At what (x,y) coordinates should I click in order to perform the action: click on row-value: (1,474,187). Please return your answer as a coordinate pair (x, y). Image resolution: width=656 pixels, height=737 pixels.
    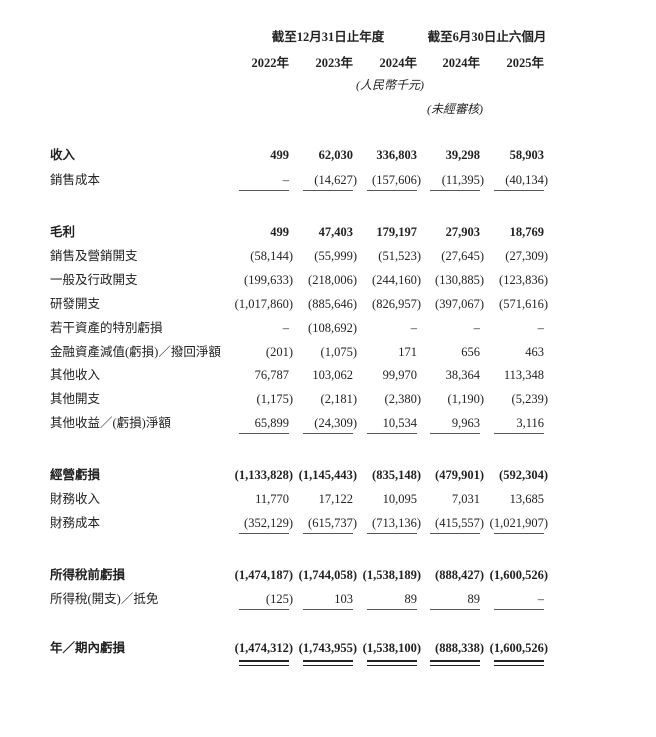
    Looking at the image, I should click on (263, 575).